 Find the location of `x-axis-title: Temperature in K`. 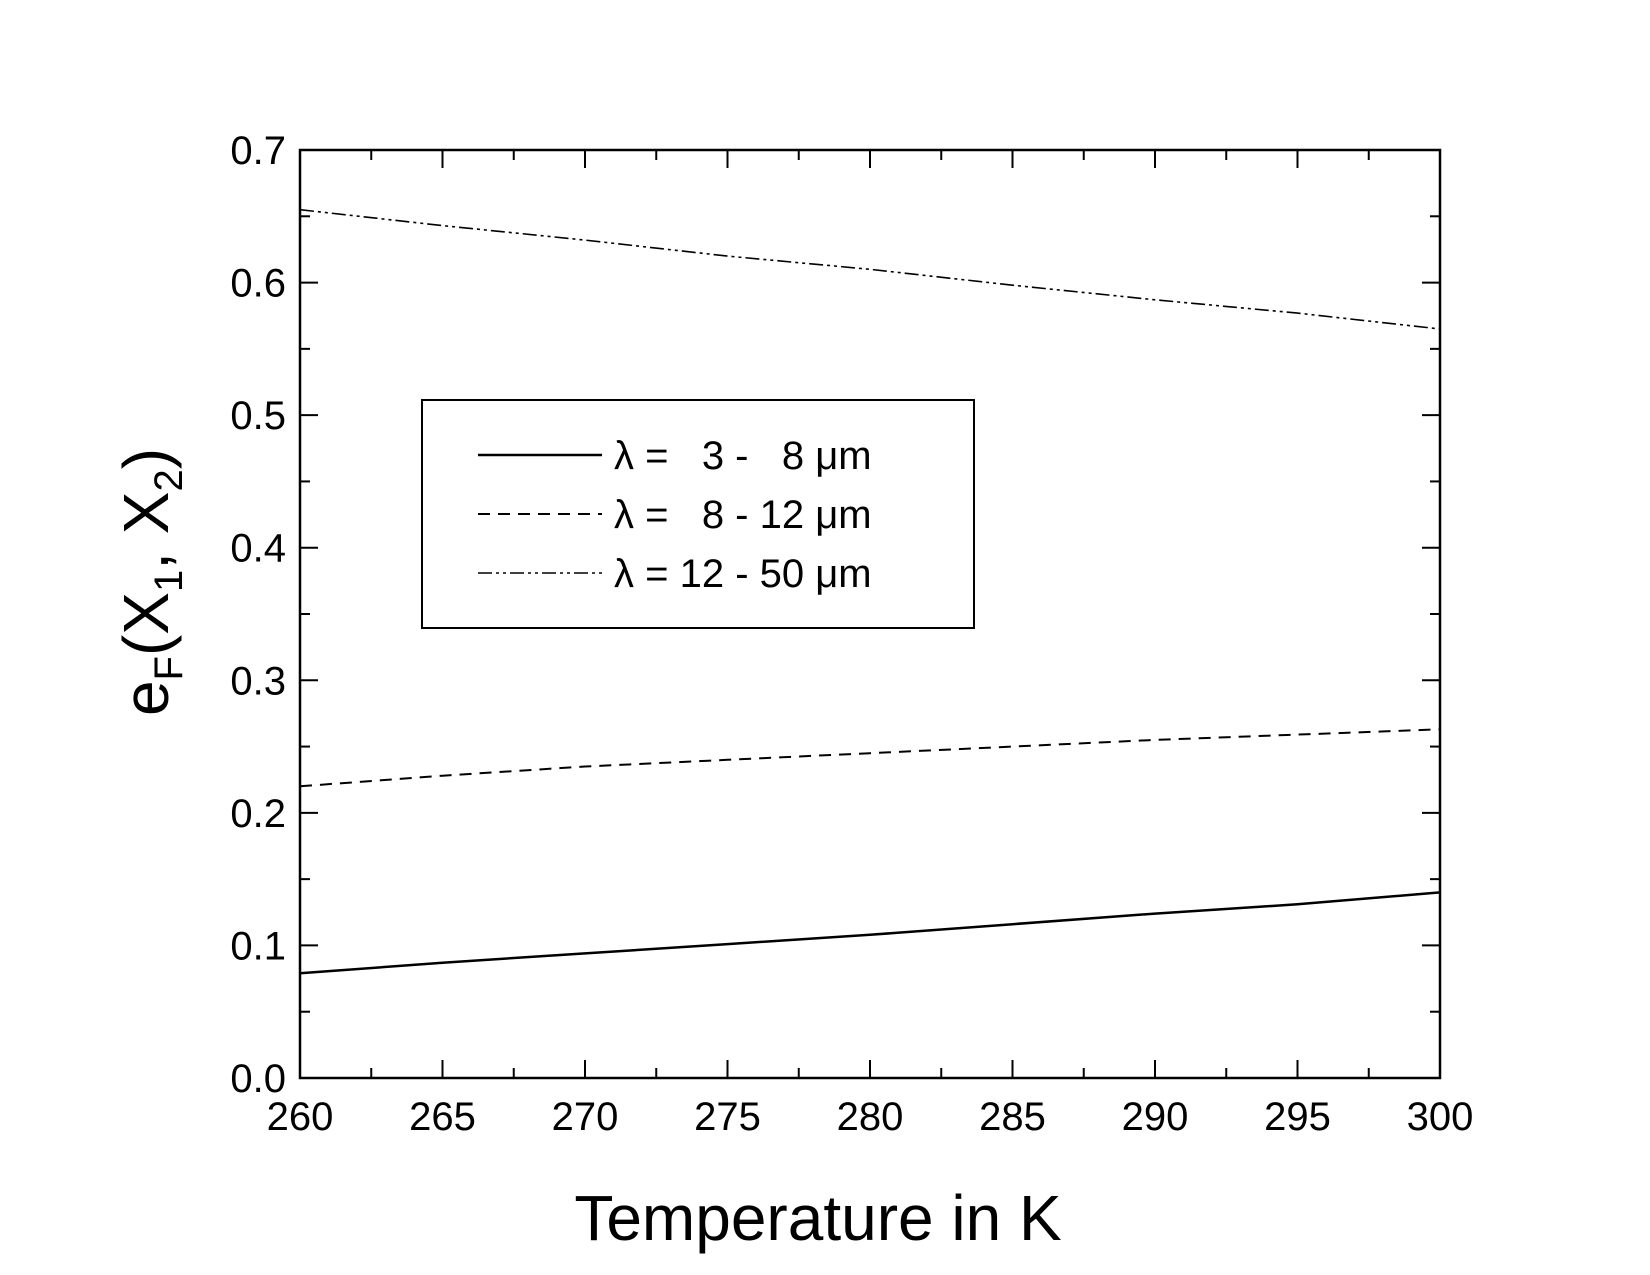

x-axis-title: Temperature in K is located at coordinates (817, 1218).